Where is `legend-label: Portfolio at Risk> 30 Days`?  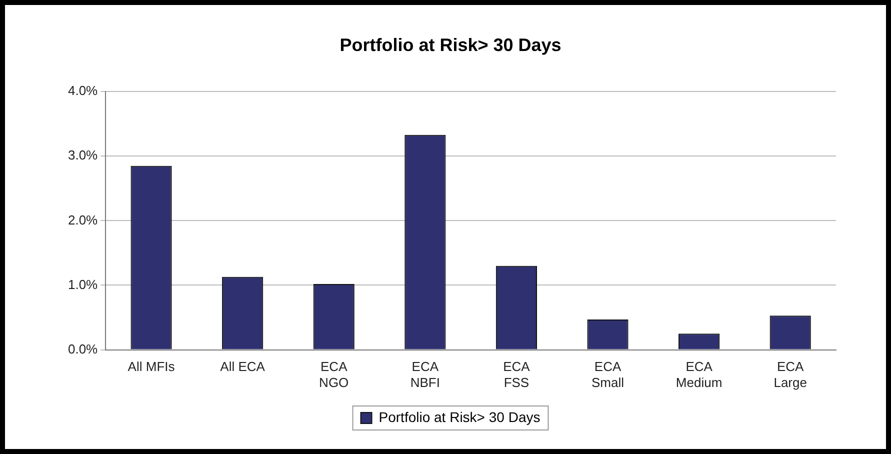 legend-label: Portfolio at Risk> 30 Days is located at coordinates (459, 416).